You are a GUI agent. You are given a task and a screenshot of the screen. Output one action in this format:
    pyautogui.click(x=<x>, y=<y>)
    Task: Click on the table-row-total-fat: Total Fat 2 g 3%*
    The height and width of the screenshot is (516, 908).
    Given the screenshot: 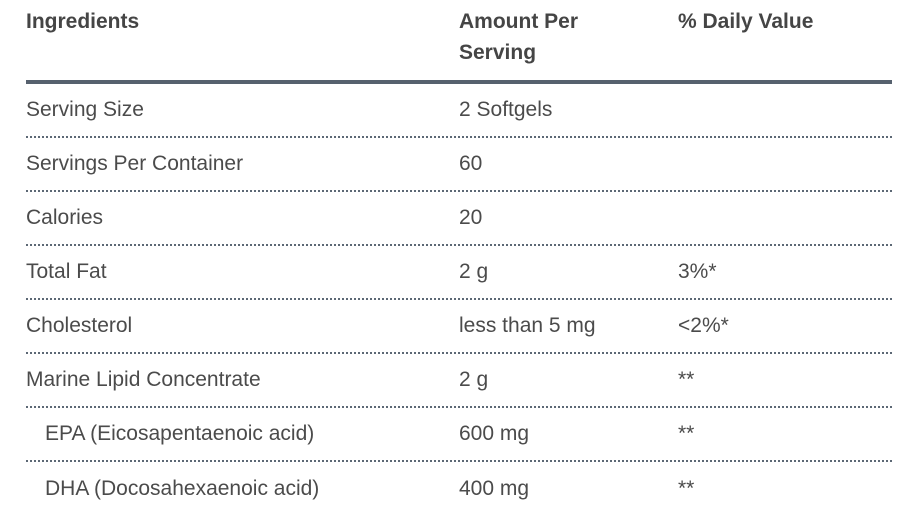 What is the action you would take?
    pyautogui.click(x=459, y=273)
    